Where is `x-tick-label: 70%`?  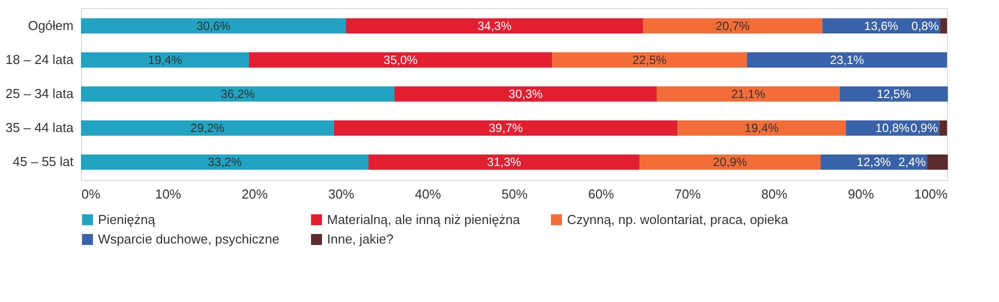 x-tick-label: 70% is located at coordinates (688, 194).